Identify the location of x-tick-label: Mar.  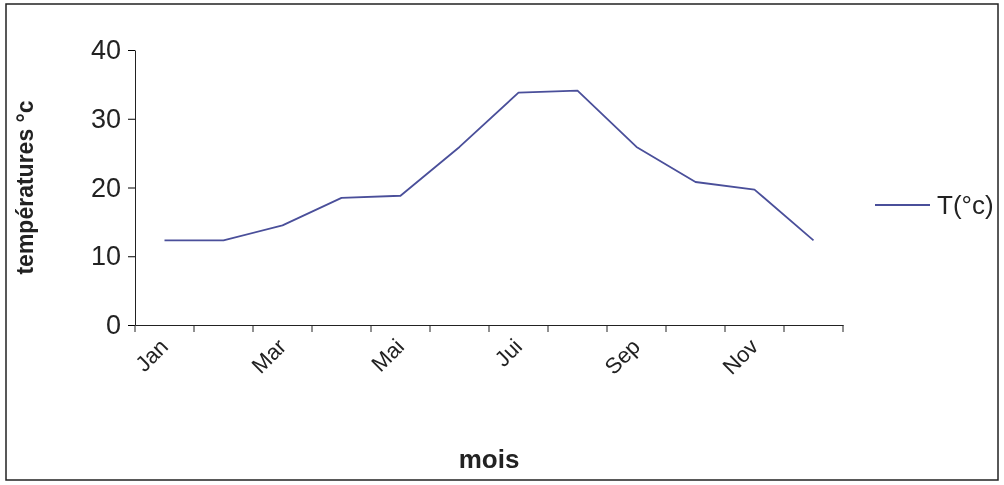
(269, 356).